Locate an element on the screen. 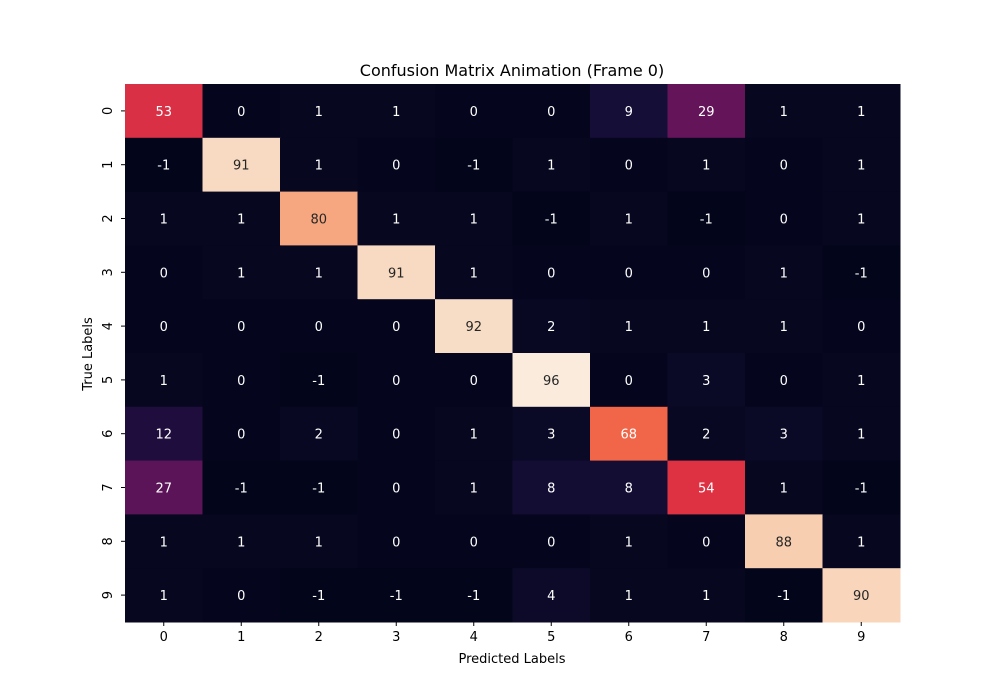 The image size is (1000, 700). heatmap-cell-r0-c9 is located at coordinates (861, 111).